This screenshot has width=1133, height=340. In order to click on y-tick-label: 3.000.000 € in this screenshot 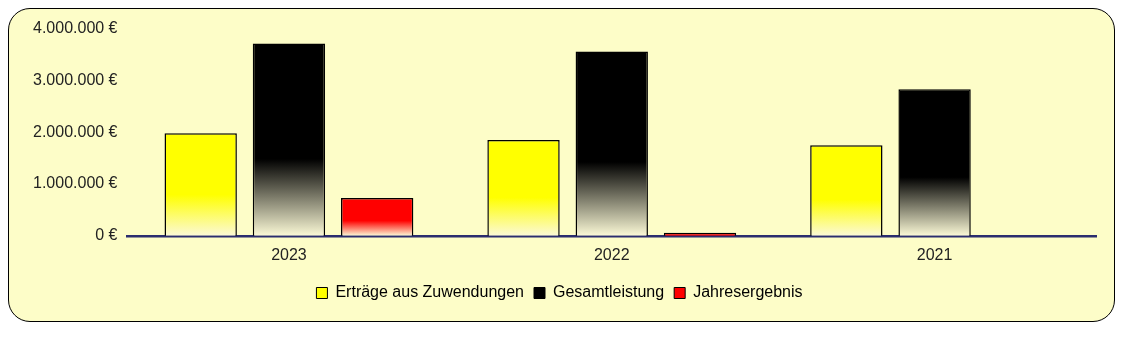, I will do `click(75, 79)`.